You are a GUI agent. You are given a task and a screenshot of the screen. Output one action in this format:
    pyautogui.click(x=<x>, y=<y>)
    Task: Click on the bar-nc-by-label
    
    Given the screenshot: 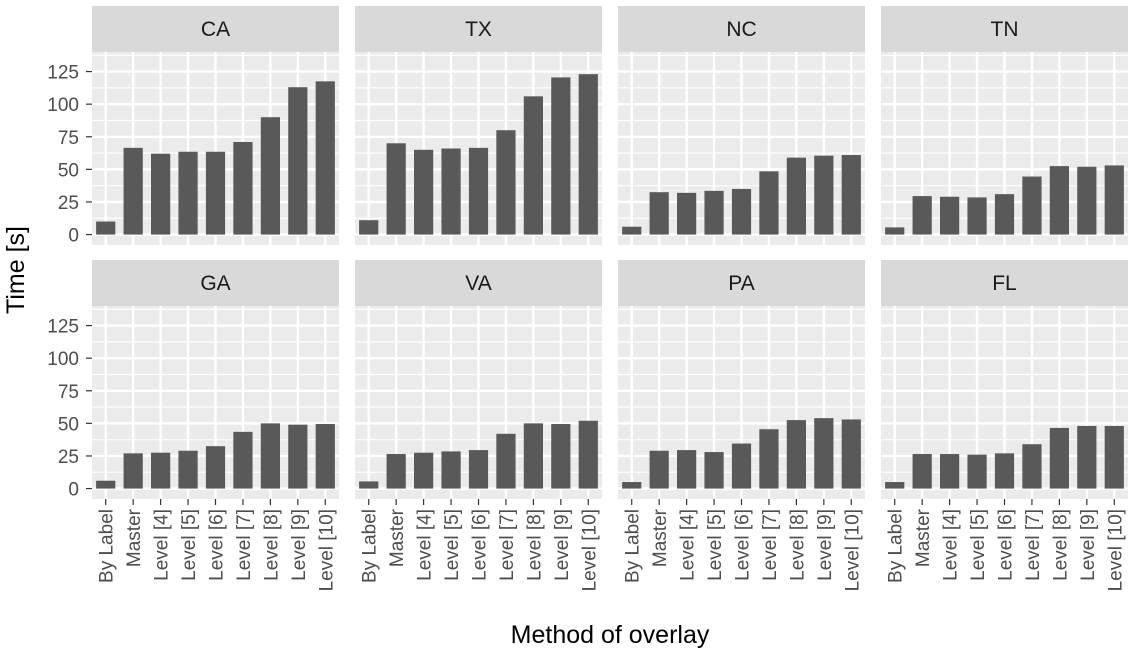 What is the action you would take?
    pyautogui.click(x=632, y=230)
    